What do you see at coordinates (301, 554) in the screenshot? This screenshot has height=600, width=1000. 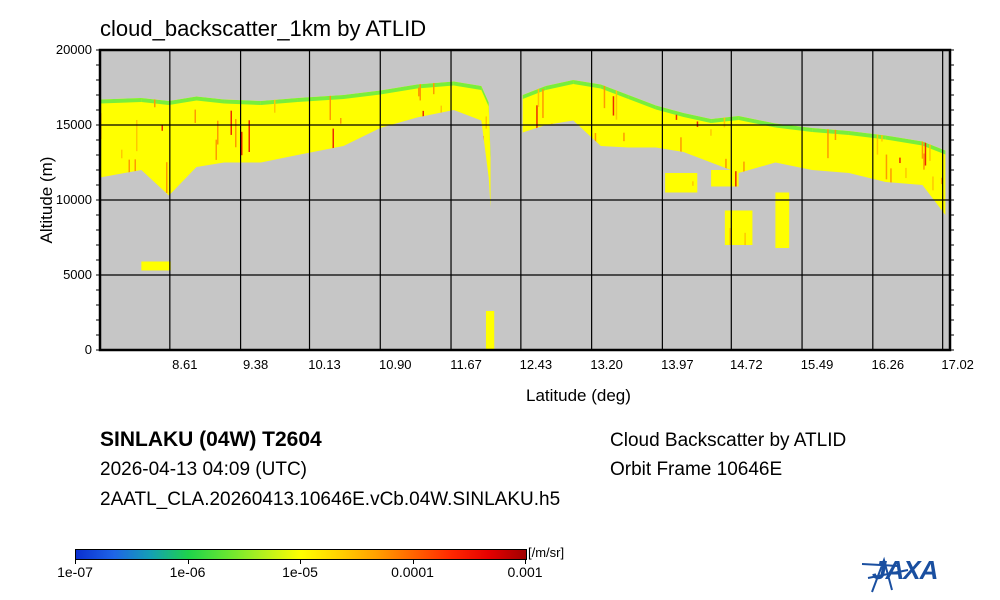 I see `colorbar` at bounding box center [301, 554].